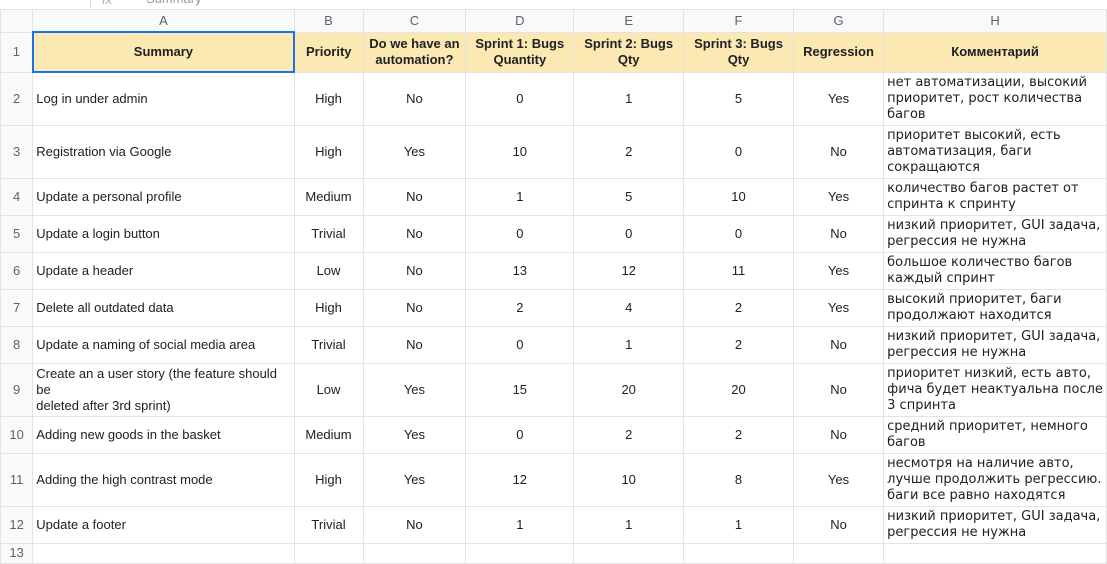  Describe the element at coordinates (17, 98) in the screenshot. I see `row-header: 2` at that location.